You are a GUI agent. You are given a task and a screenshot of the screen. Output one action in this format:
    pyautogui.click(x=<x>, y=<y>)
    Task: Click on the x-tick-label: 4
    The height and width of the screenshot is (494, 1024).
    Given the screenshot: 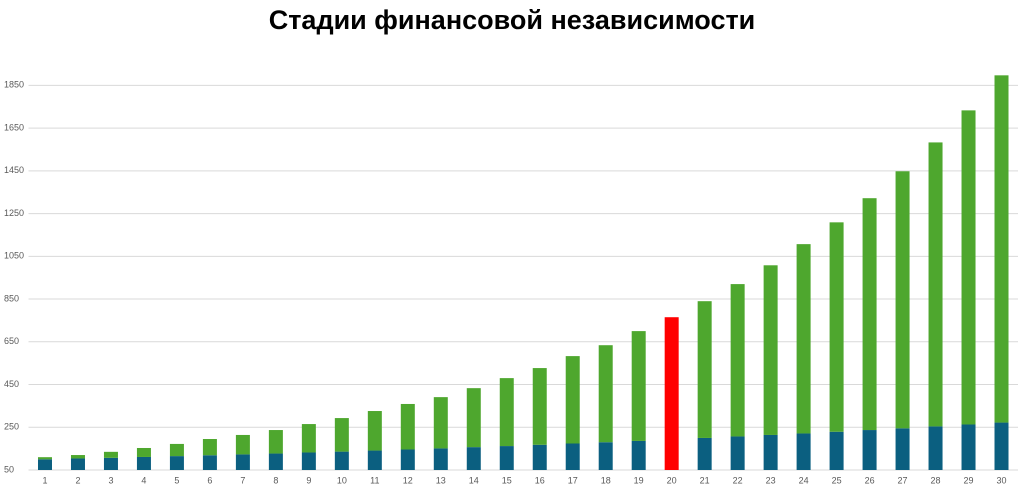 What is the action you would take?
    pyautogui.click(x=143, y=480)
    